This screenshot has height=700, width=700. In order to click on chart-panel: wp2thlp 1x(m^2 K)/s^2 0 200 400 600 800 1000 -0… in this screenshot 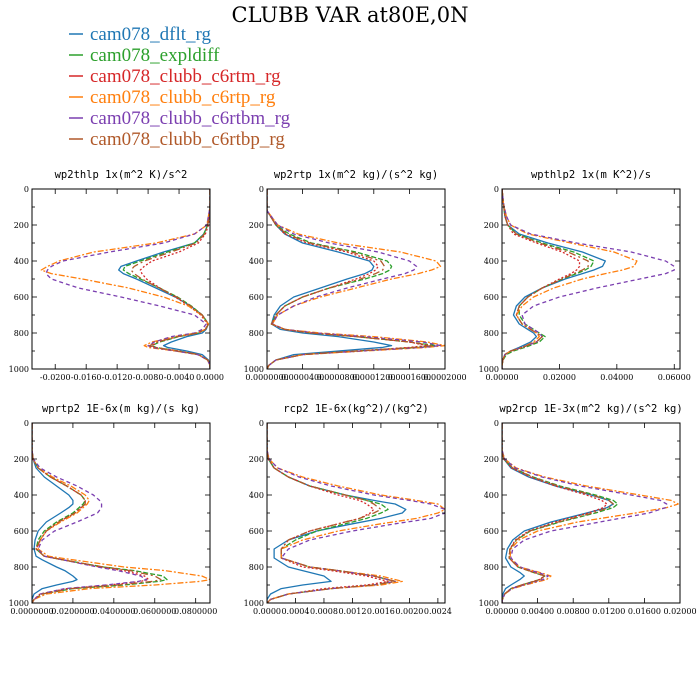, I will do `click(116, 275)`.